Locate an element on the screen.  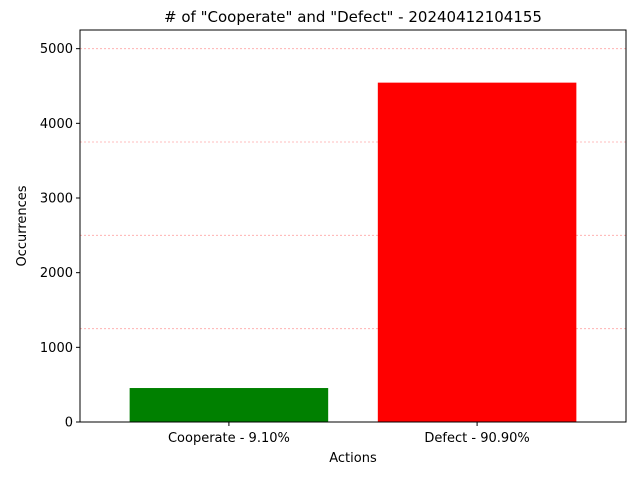
x-tick-label-1: Defect - 90.90% is located at coordinates (476, 438).